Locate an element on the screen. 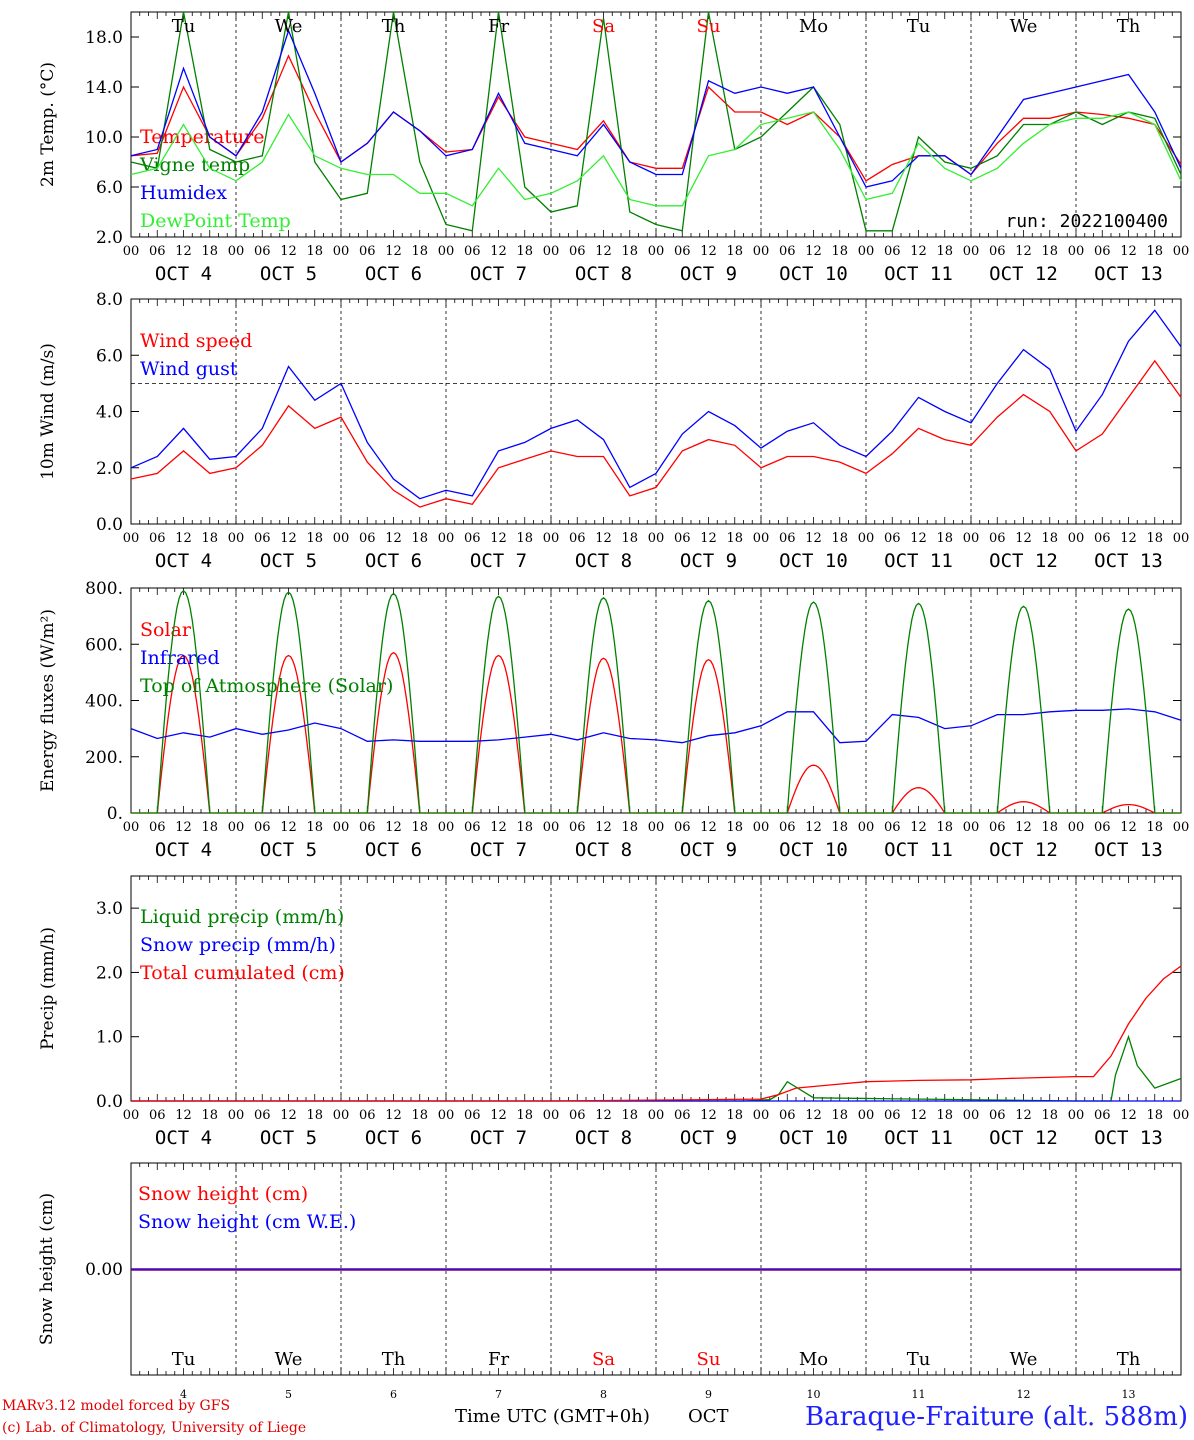 Image resolution: width=1194 pixels, height=1440 pixels. legend-temperature: Temperature is located at coordinates (202, 137).